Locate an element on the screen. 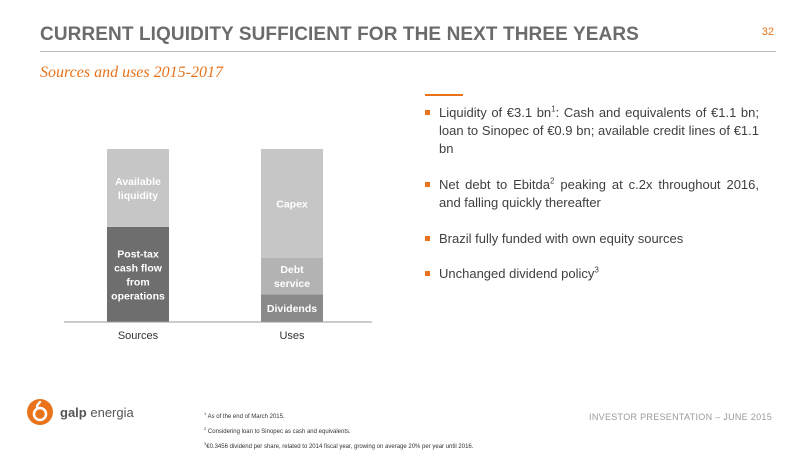 The width and height of the screenshot is (800, 453). title-divider is located at coordinates (408, 51).